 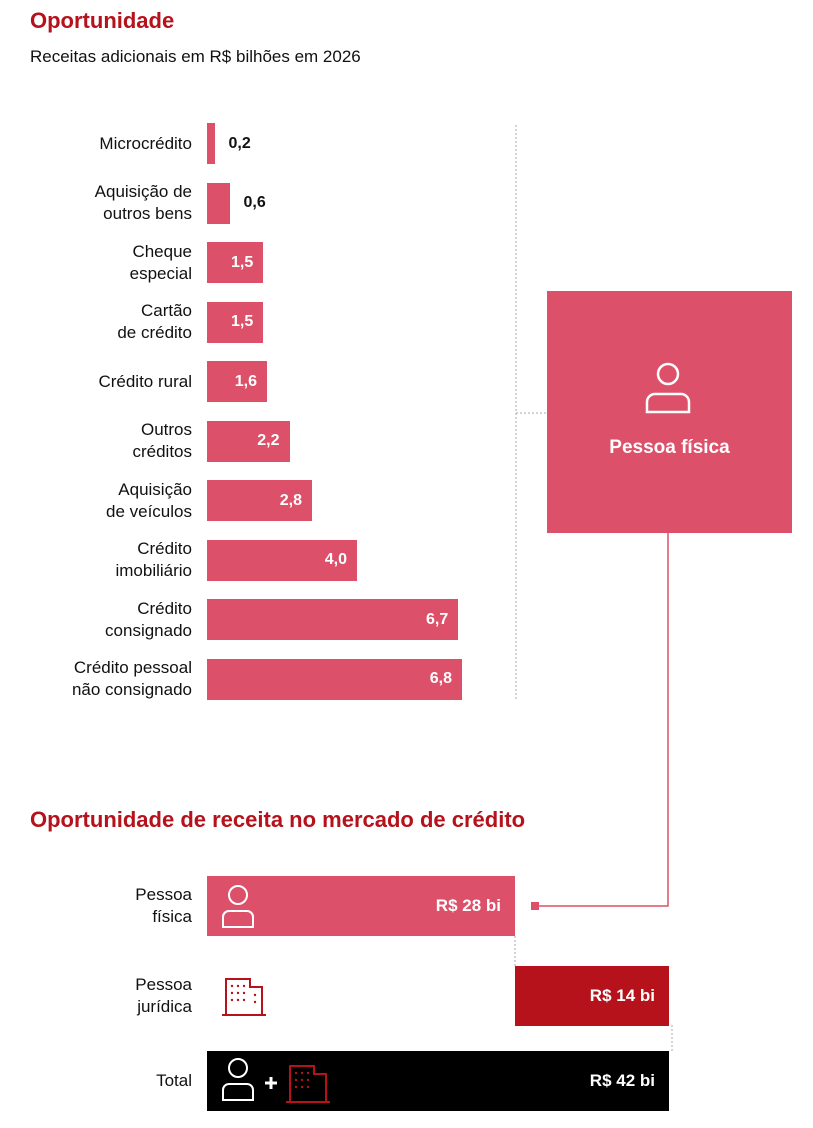 What do you see at coordinates (163, 995) in the screenshot?
I see `category-label: Pessoa jurídica` at bounding box center [163, 995].